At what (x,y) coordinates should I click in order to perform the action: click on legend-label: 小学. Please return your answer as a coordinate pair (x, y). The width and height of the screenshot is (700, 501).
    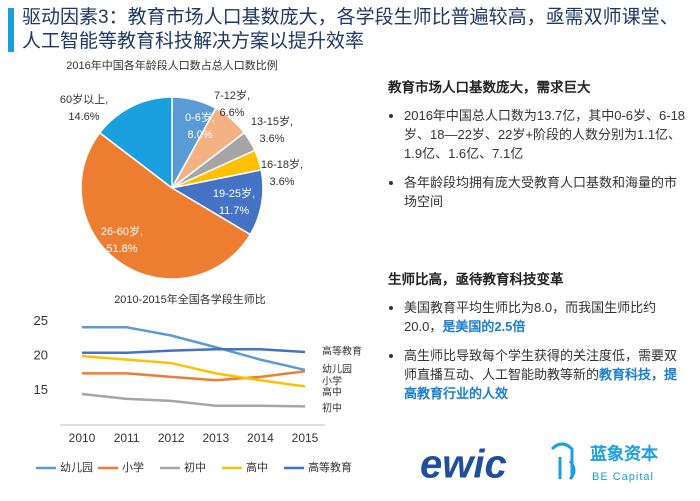
    Looking at the image, I should click on (133, 467).